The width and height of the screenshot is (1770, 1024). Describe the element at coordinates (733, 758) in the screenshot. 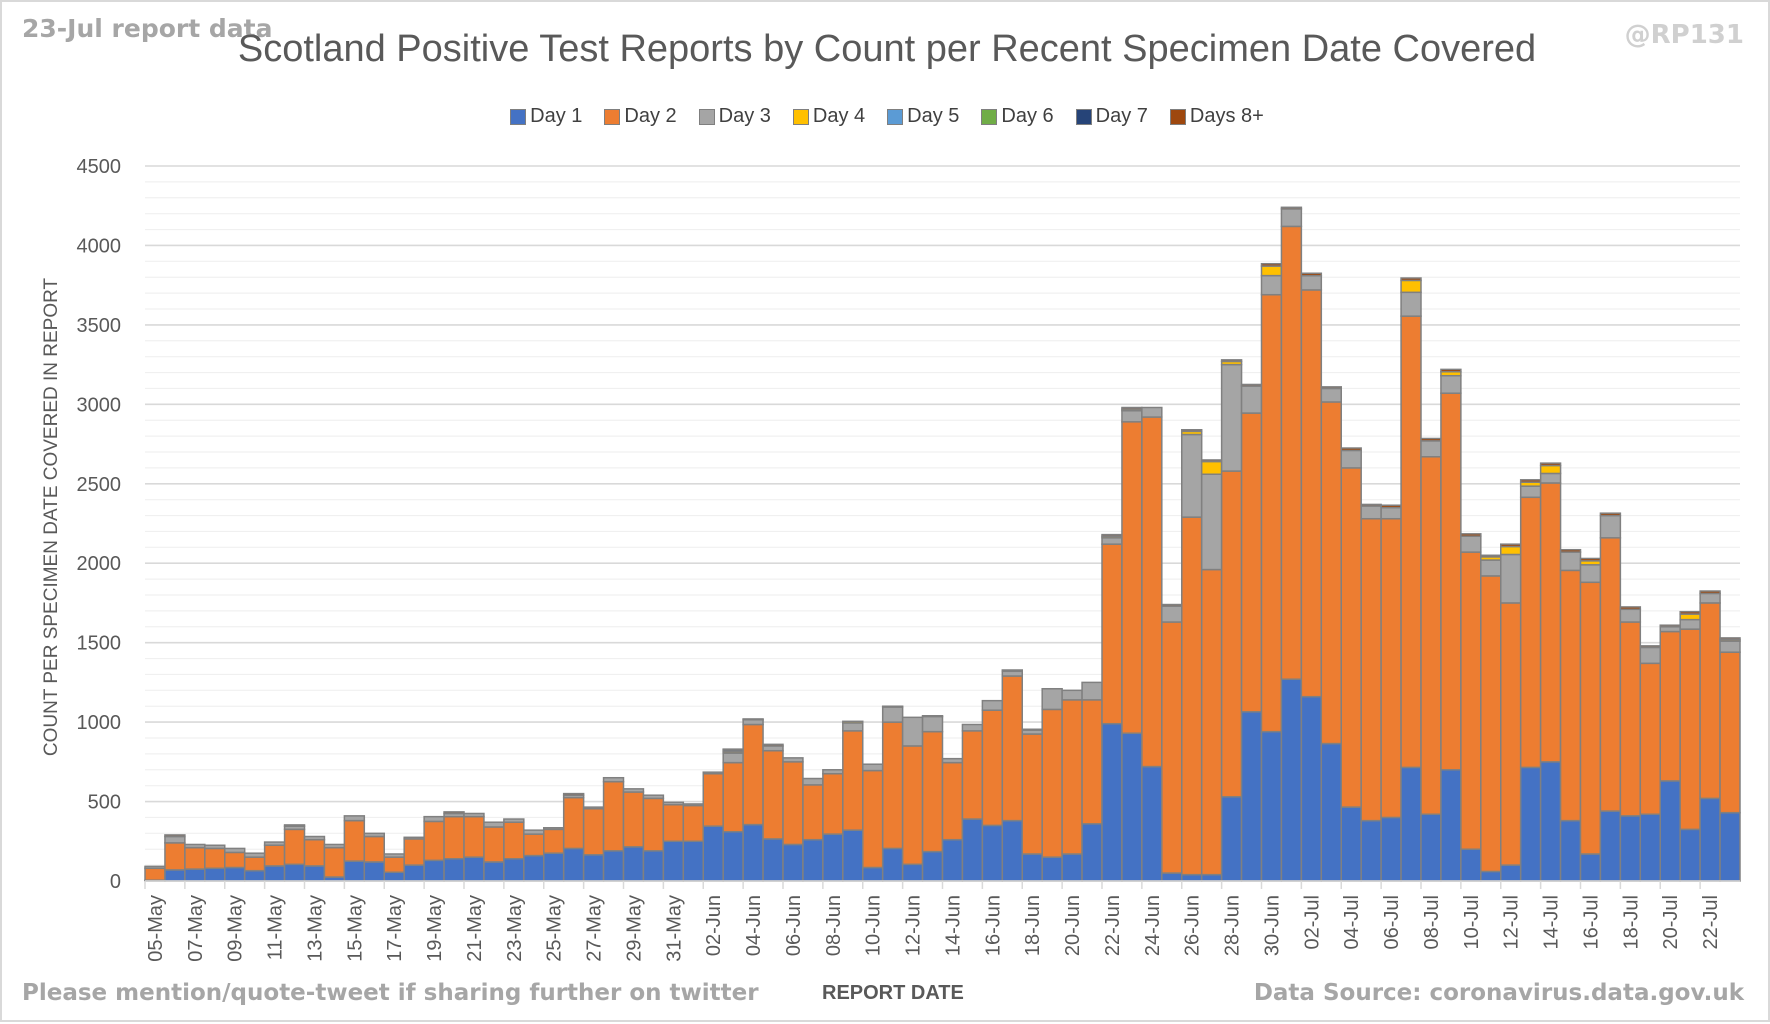

I see `bar-segment-day-3-03-jun` at that location.